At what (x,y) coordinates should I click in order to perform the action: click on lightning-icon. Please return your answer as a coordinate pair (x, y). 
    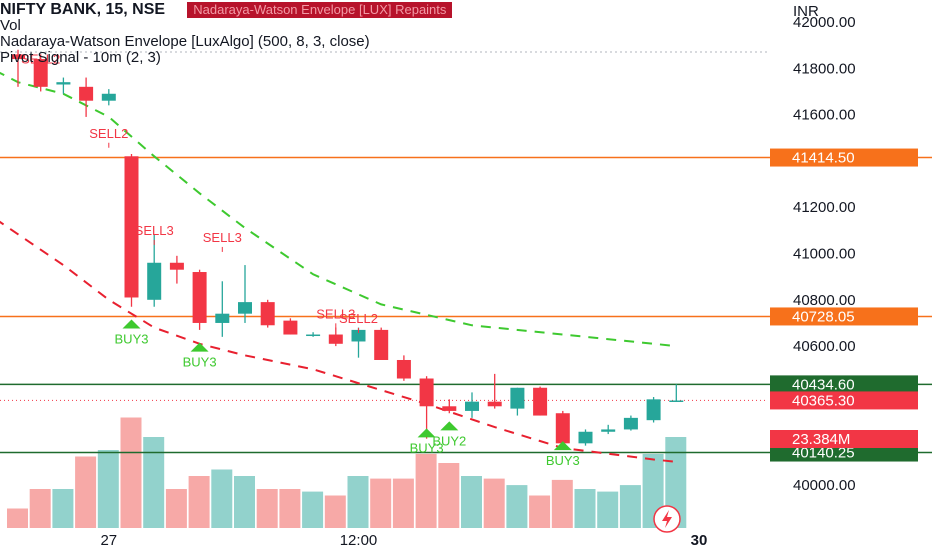
    Looking at the image, I should click on (667, 519).